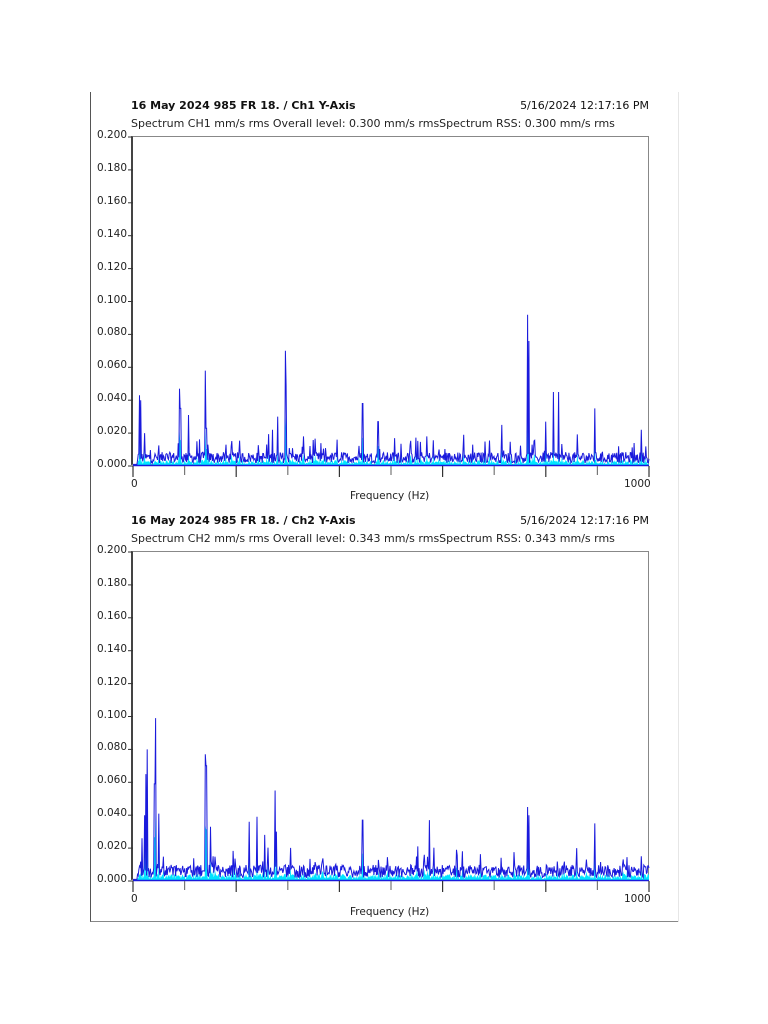  Describe the element at coordinates (678, 507) in the screenshot. I see `frame-right-edge` at that location.